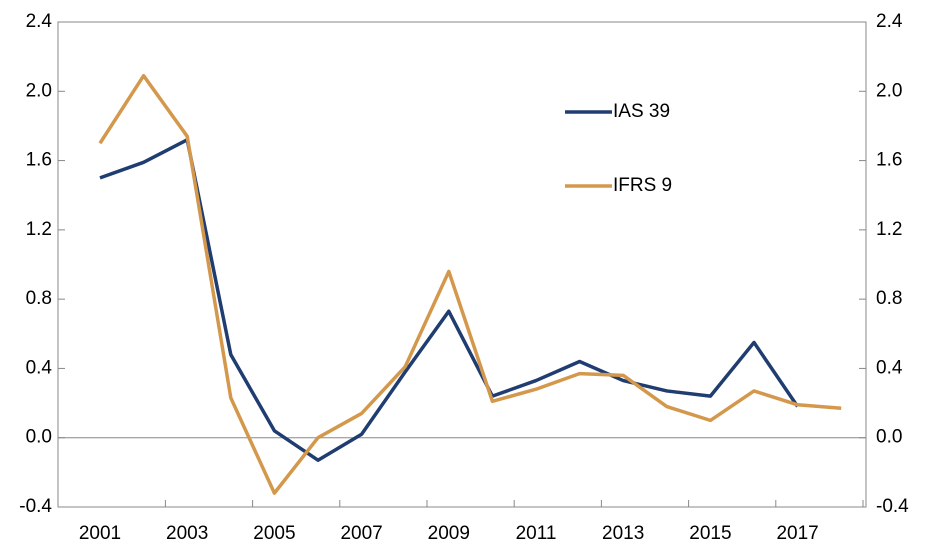 Image resolution: width=936 pixels, height=552 pixels. I want to click on y2-tick-label: 2.4, so click(889, 21).